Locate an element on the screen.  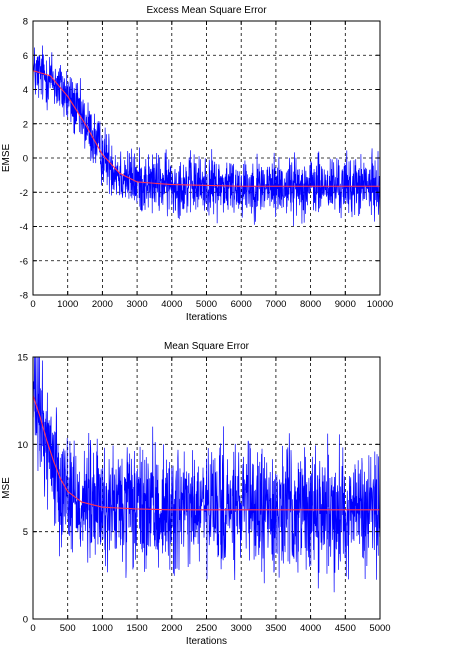
chart-title: Excess Mean Square Error is located at coordinates (206, 10).